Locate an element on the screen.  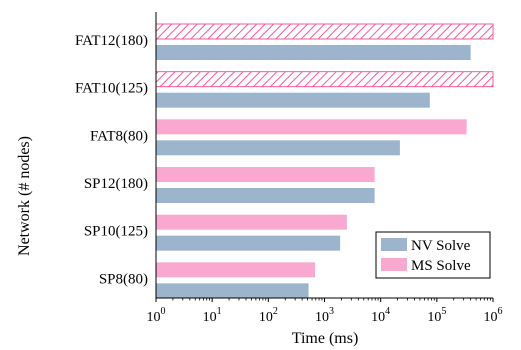
category-label: FAT8(80) is located at coordinates (119, 136).